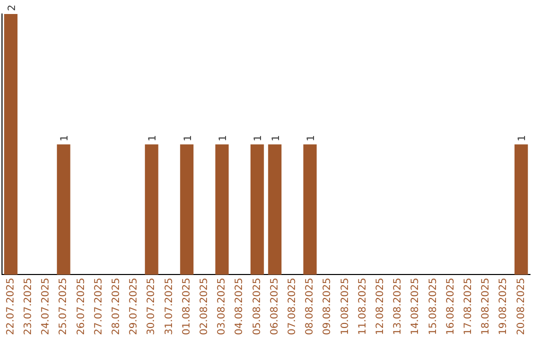  I want to click on x-tick-label: 22.07.2025, so click(10, 307).